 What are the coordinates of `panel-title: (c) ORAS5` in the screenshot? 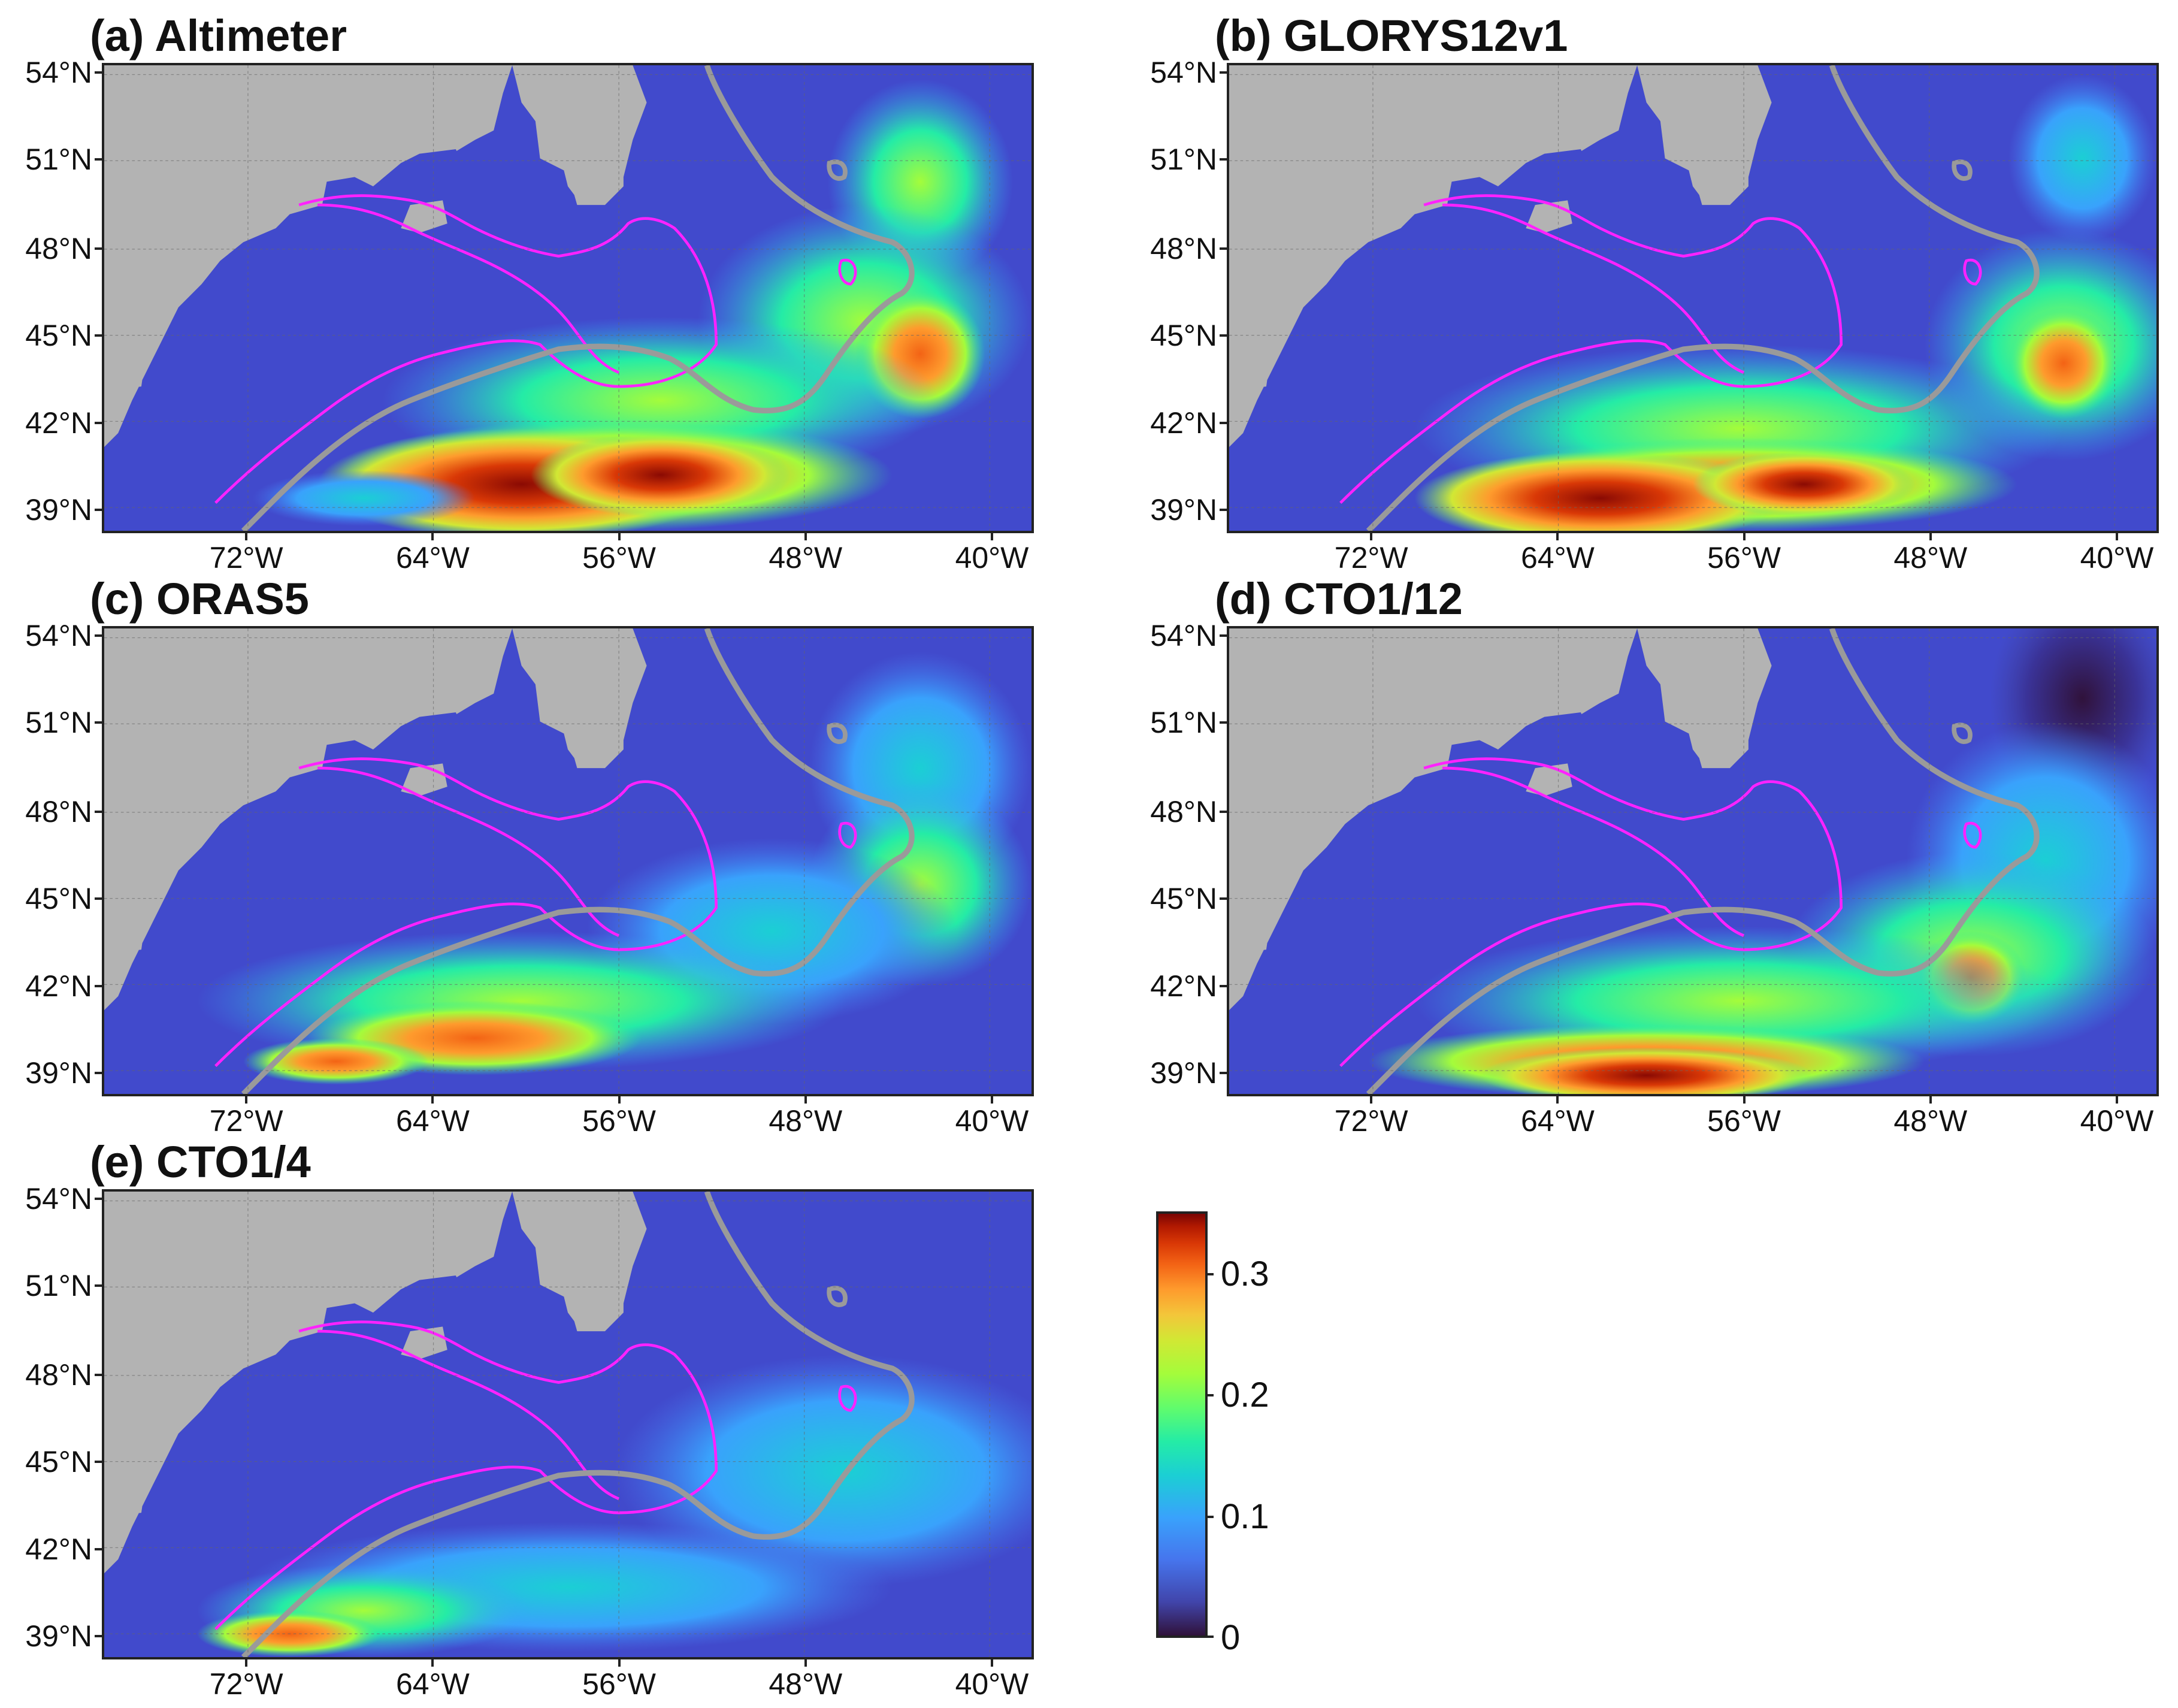 It's located at (199, 599).